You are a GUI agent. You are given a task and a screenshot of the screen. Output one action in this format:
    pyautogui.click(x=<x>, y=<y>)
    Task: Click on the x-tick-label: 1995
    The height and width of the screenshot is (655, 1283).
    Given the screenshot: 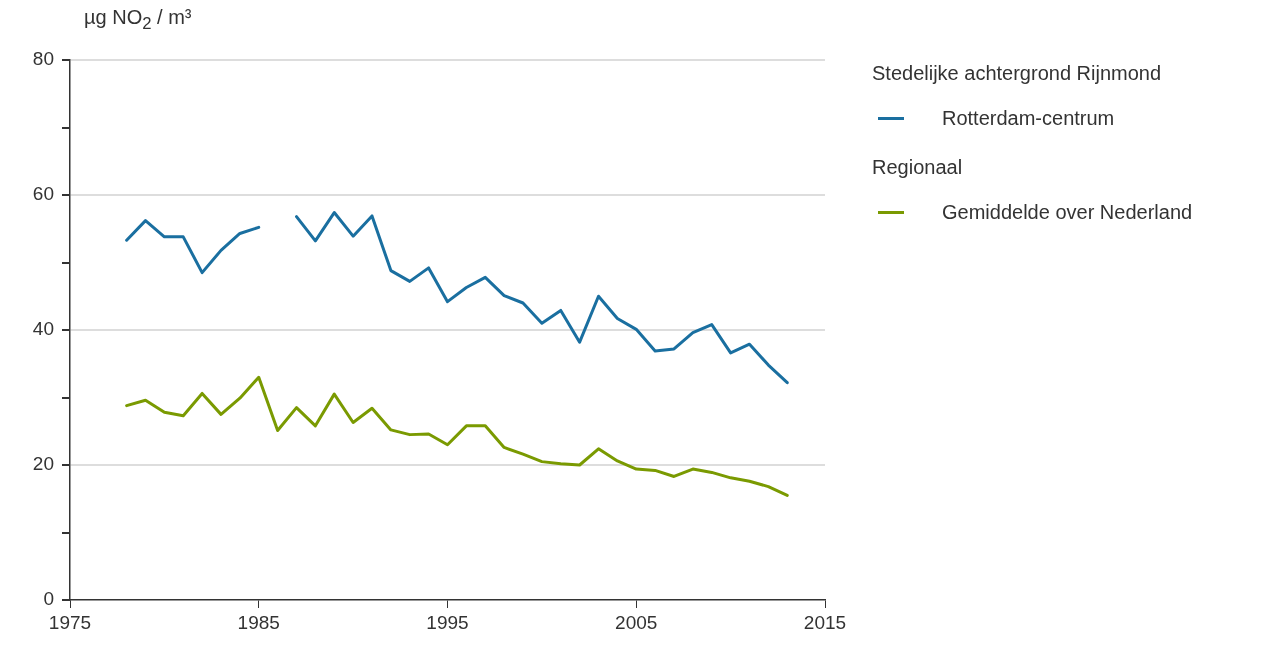 What is the action you would take?
    pyautogui.click(x=447, y=622)
    